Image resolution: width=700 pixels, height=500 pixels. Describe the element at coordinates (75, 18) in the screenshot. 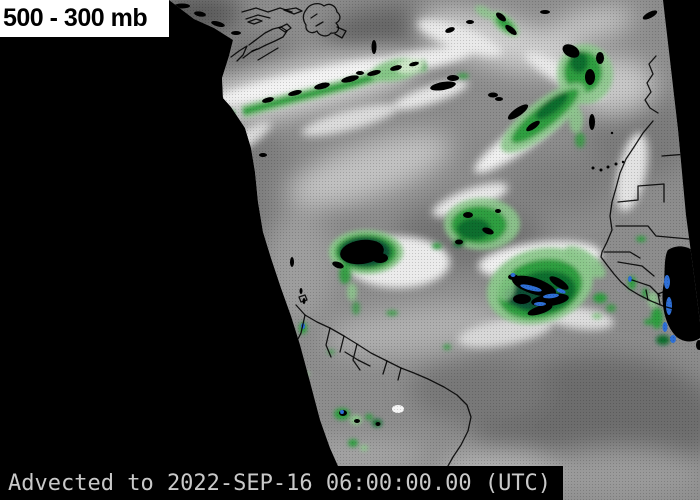

I see `pressure-layer-label-text: 500 - 300 mb` at that location.